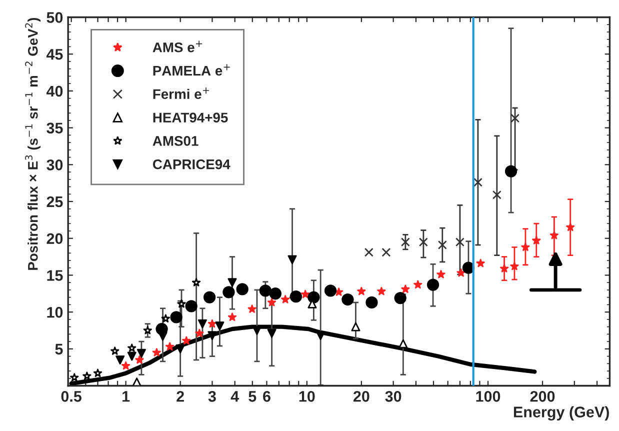 The image size is (619, 431). Describe the element at coordinates (181, 93) in the screenshot. I see `legend-label: Fermi e$^{+}$` at that location.